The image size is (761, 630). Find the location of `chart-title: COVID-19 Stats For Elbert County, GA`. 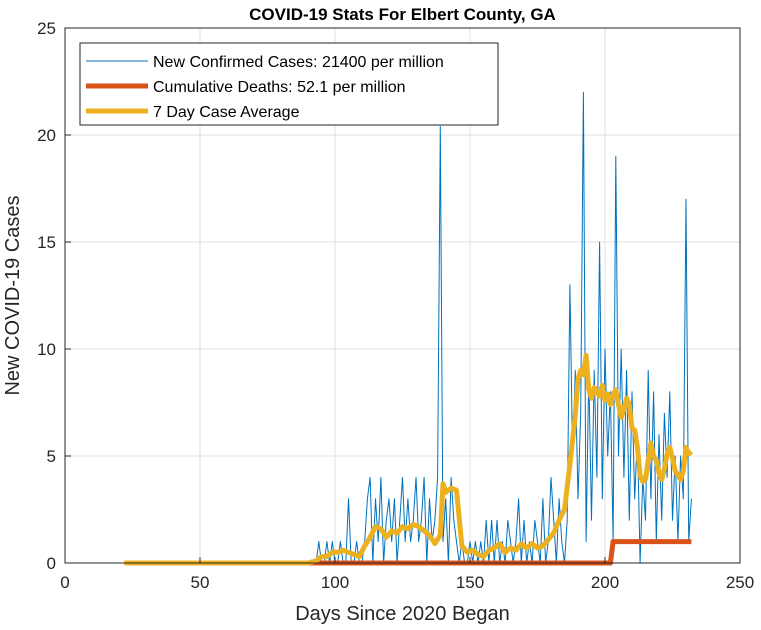

chart-title: COVID-19 Stats For Elbert County, GA is located at coordinates (402, 14).